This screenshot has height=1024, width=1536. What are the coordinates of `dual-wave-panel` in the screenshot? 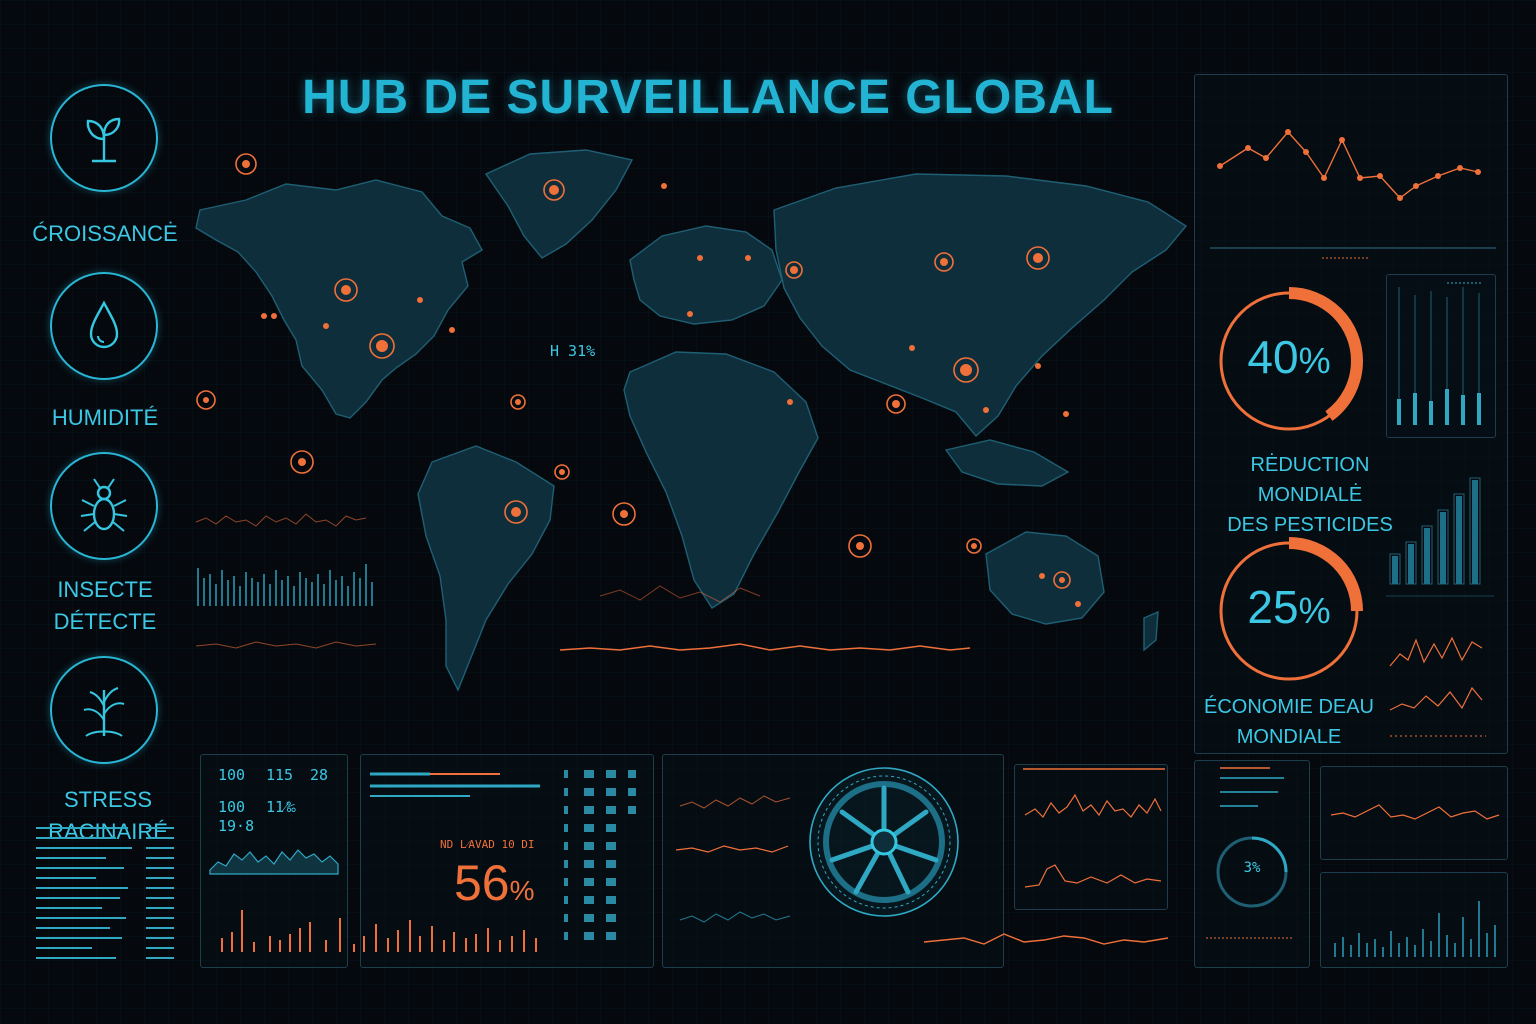 It's located at (1091, 837).